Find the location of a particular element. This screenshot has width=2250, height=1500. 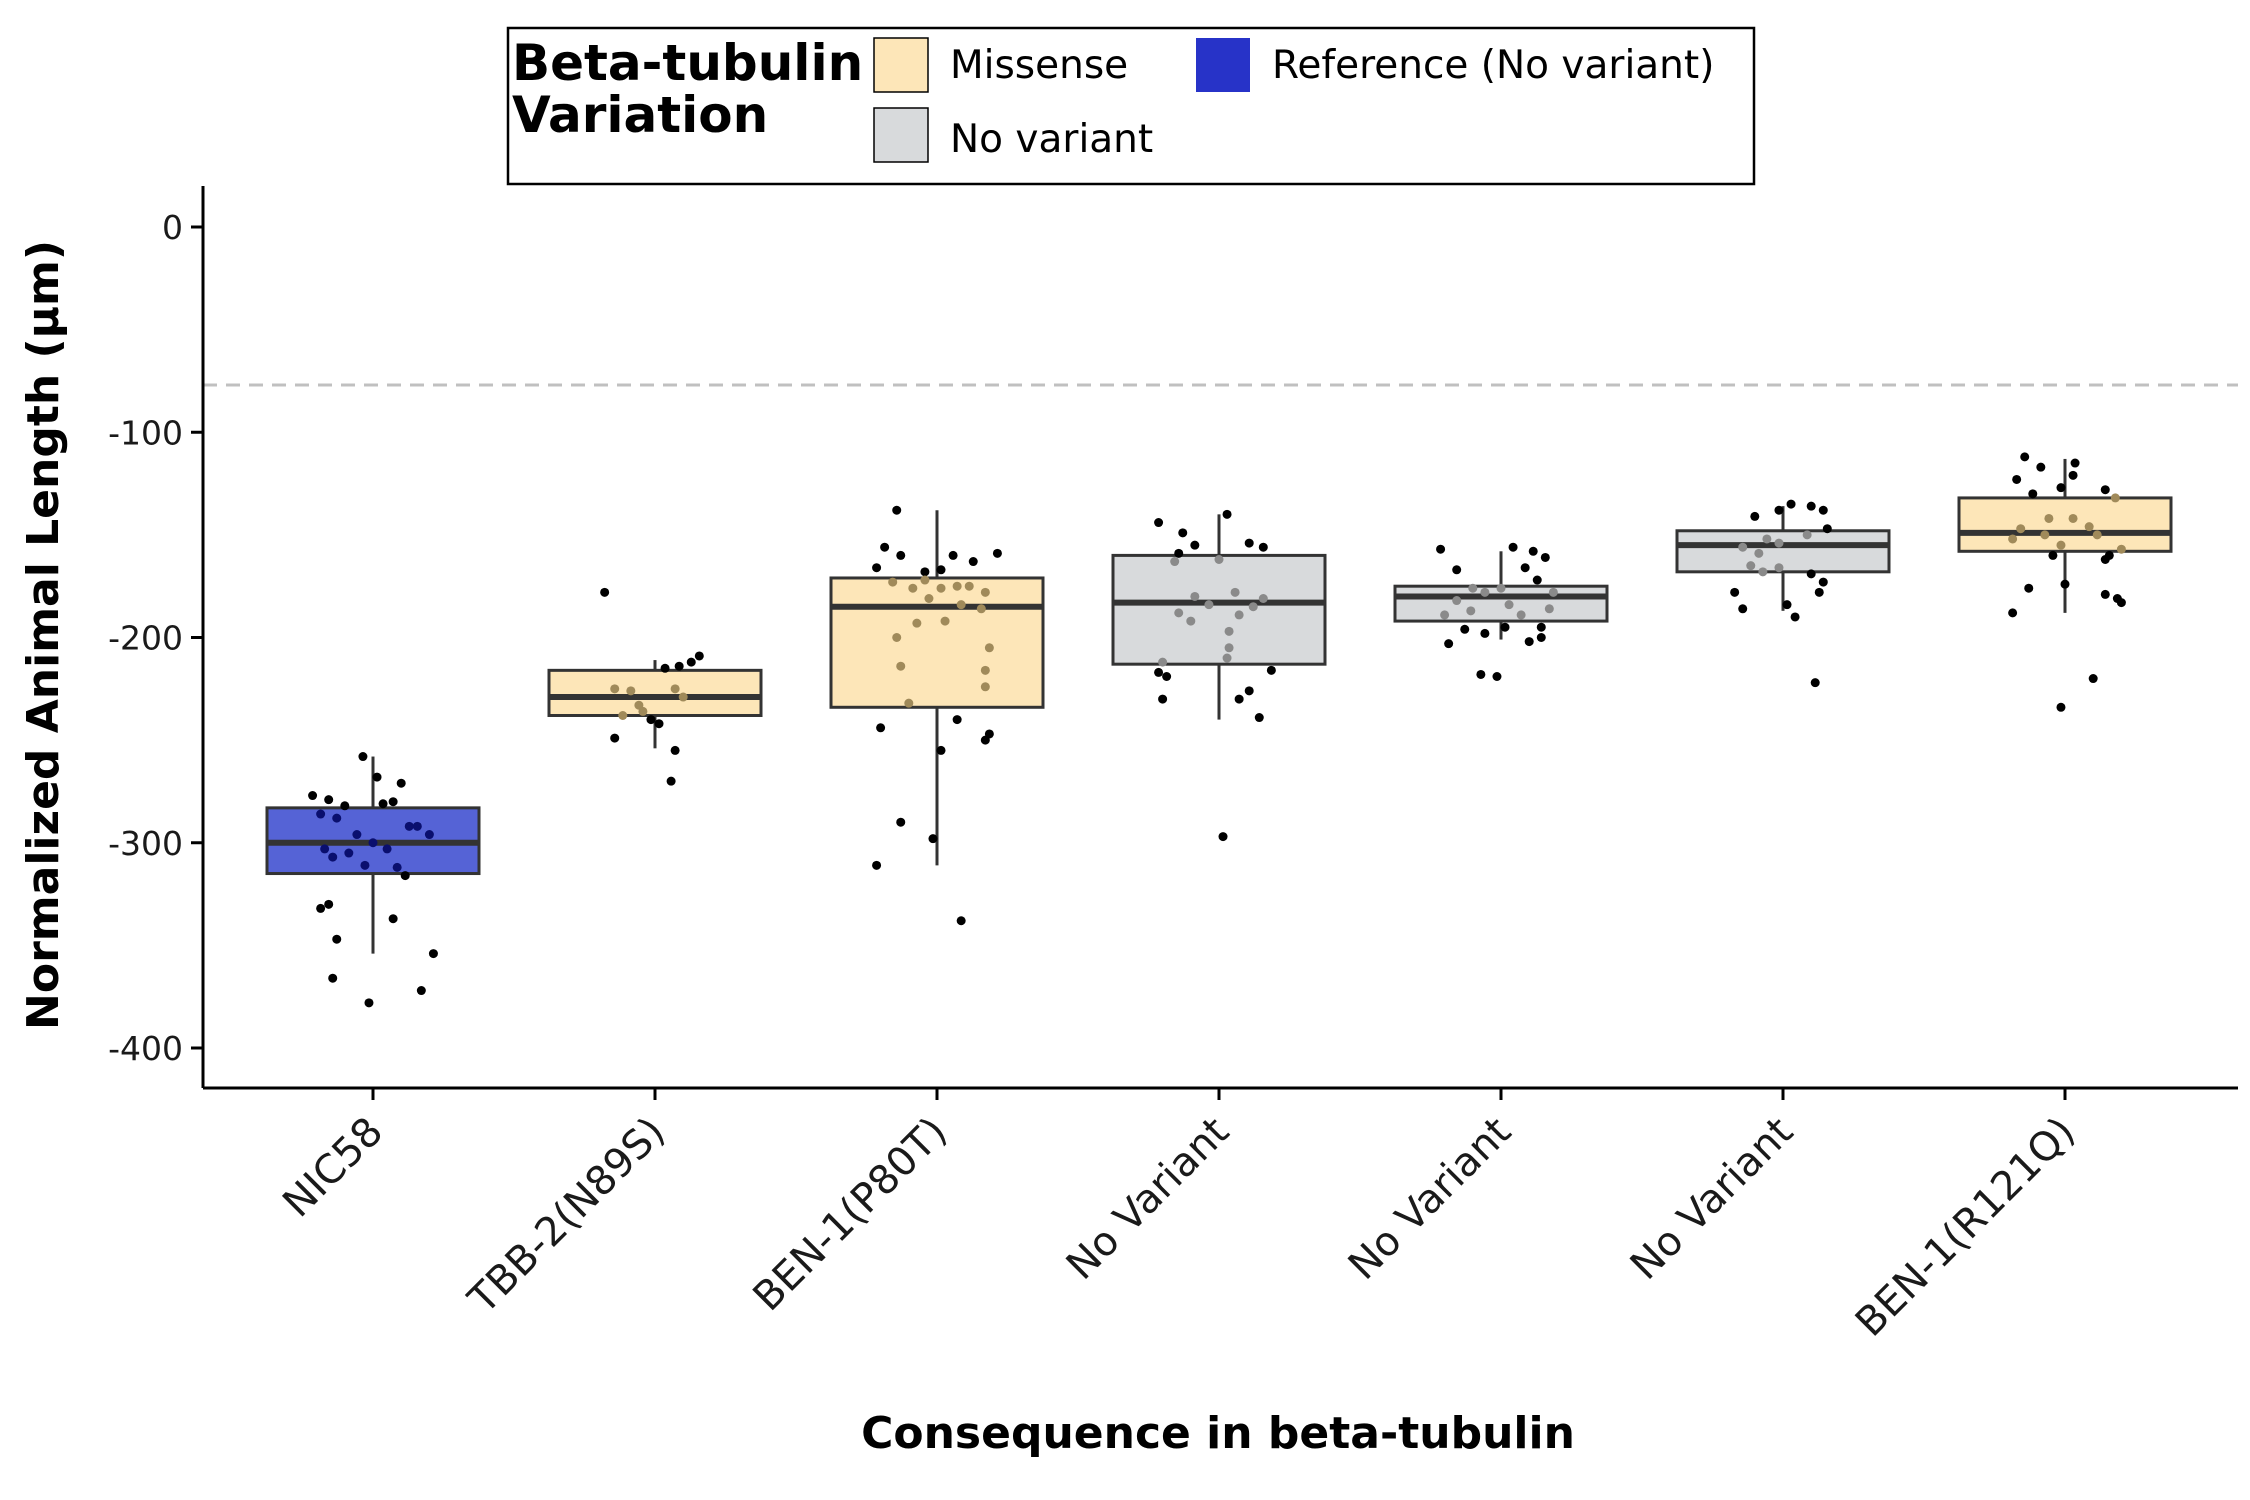

x-tick-label: BEN-1(R121Q) is located at coordinates (1965, 1227).